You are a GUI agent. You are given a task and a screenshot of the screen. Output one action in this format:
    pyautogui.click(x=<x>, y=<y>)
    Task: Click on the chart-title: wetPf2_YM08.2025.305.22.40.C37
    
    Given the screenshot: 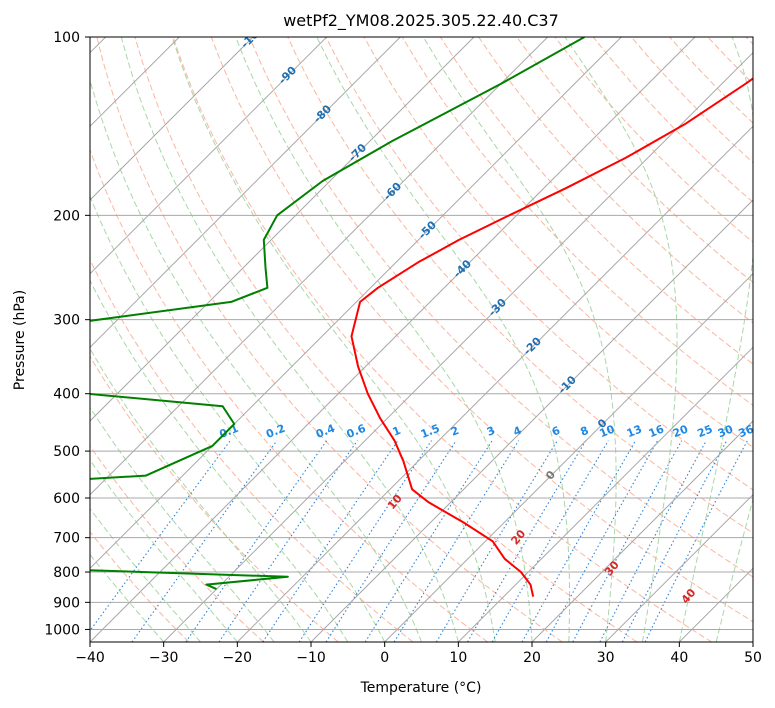 What is the action you would take?
    pyautogui.click(x=421, y=21)
    